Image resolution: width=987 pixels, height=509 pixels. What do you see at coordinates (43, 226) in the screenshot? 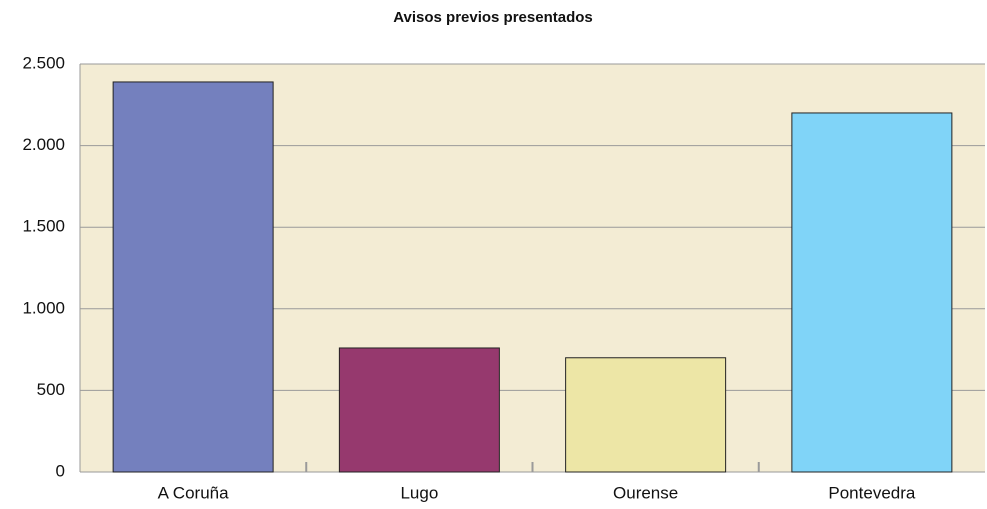
I see `y-tick-label: 1.500` at bounding box center [43, 226].